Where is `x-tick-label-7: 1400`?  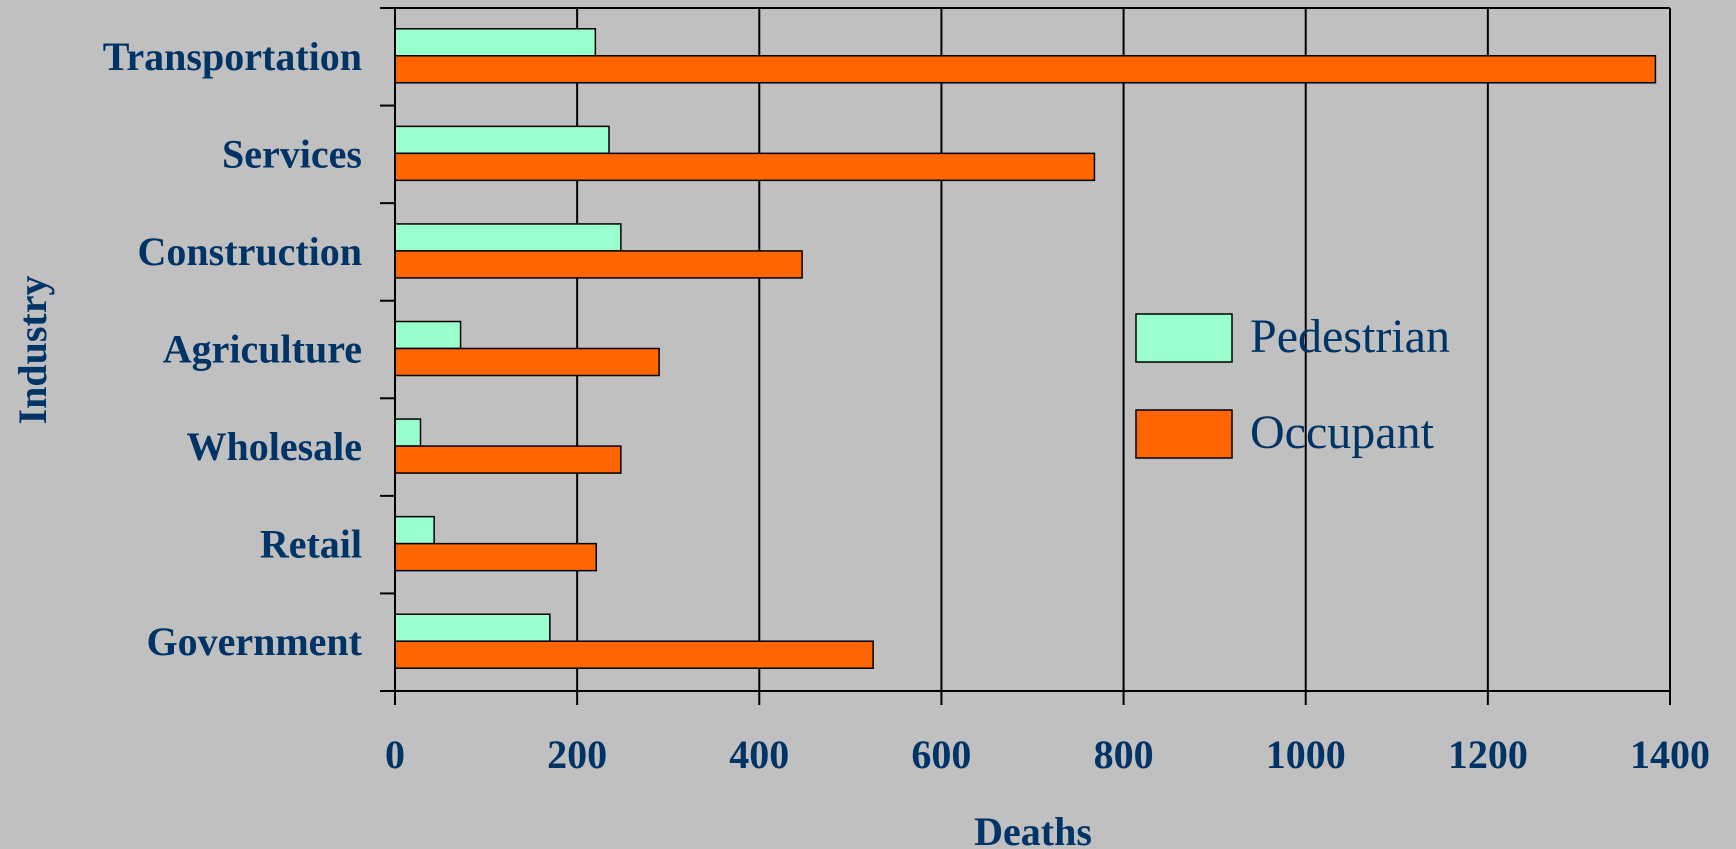 x-tick-label-7: 1400 is located at coordinates (1670, 754).